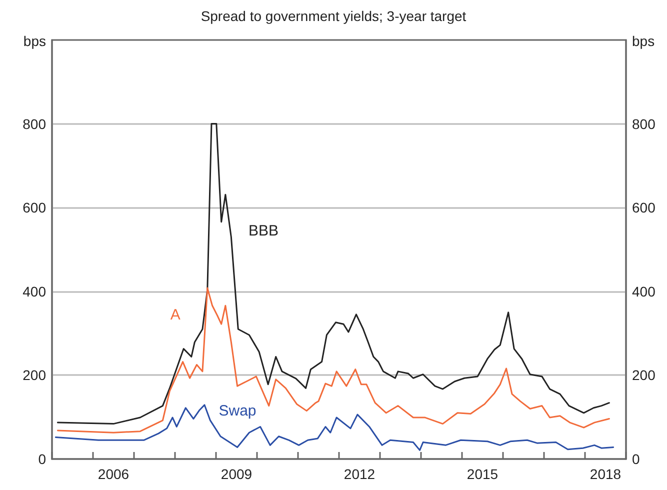 The image size is (667, 490). I want to click on chart-title: Spread to government yields; 3-year target, so click(333, 16).